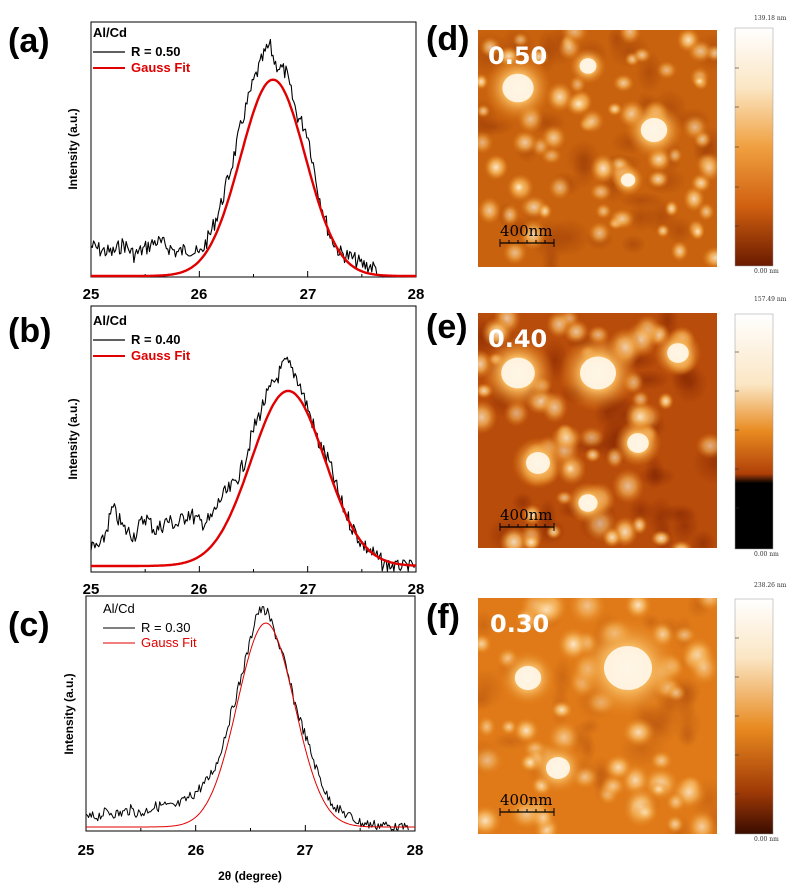 The width and height of the screenshot is (791, 888). Describe the element at coordinates (526, 800) in the screenshot. I see `scale-bar-label-f: 400nm` at that location.